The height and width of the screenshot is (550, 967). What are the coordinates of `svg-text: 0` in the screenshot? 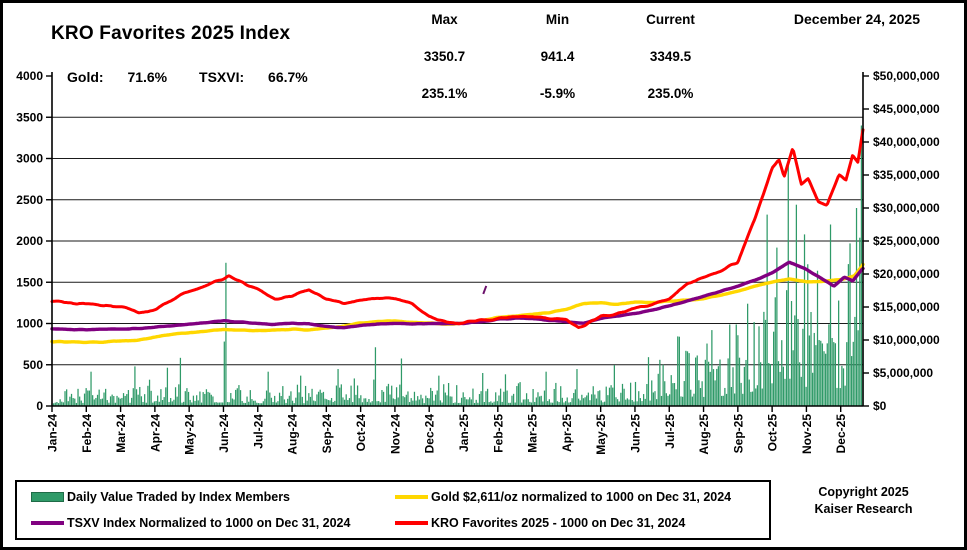 It's located at (39, 406).